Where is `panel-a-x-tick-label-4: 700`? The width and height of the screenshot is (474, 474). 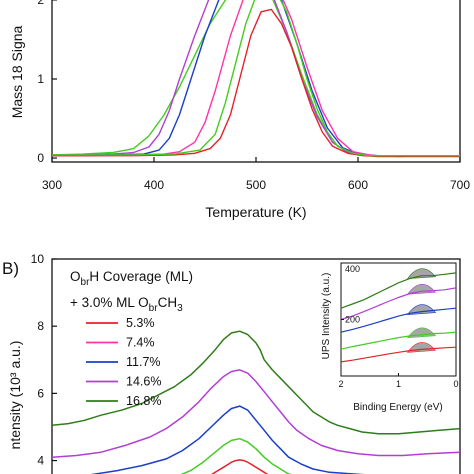
panel-a-x-tick-label-4: 700 is located at coordinates (460, 185).